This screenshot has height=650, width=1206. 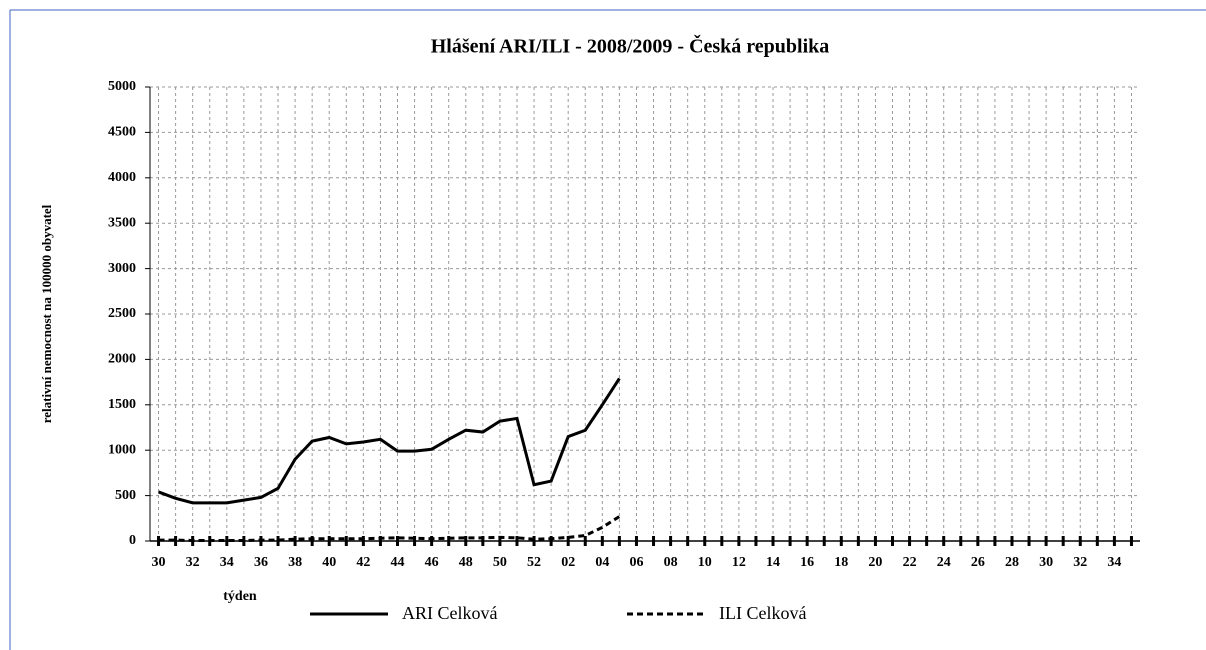 What do you see at coordinates (568, 562) in the screenshot?
I see `x-tick-label: 02` at bounding box center [568, 562].